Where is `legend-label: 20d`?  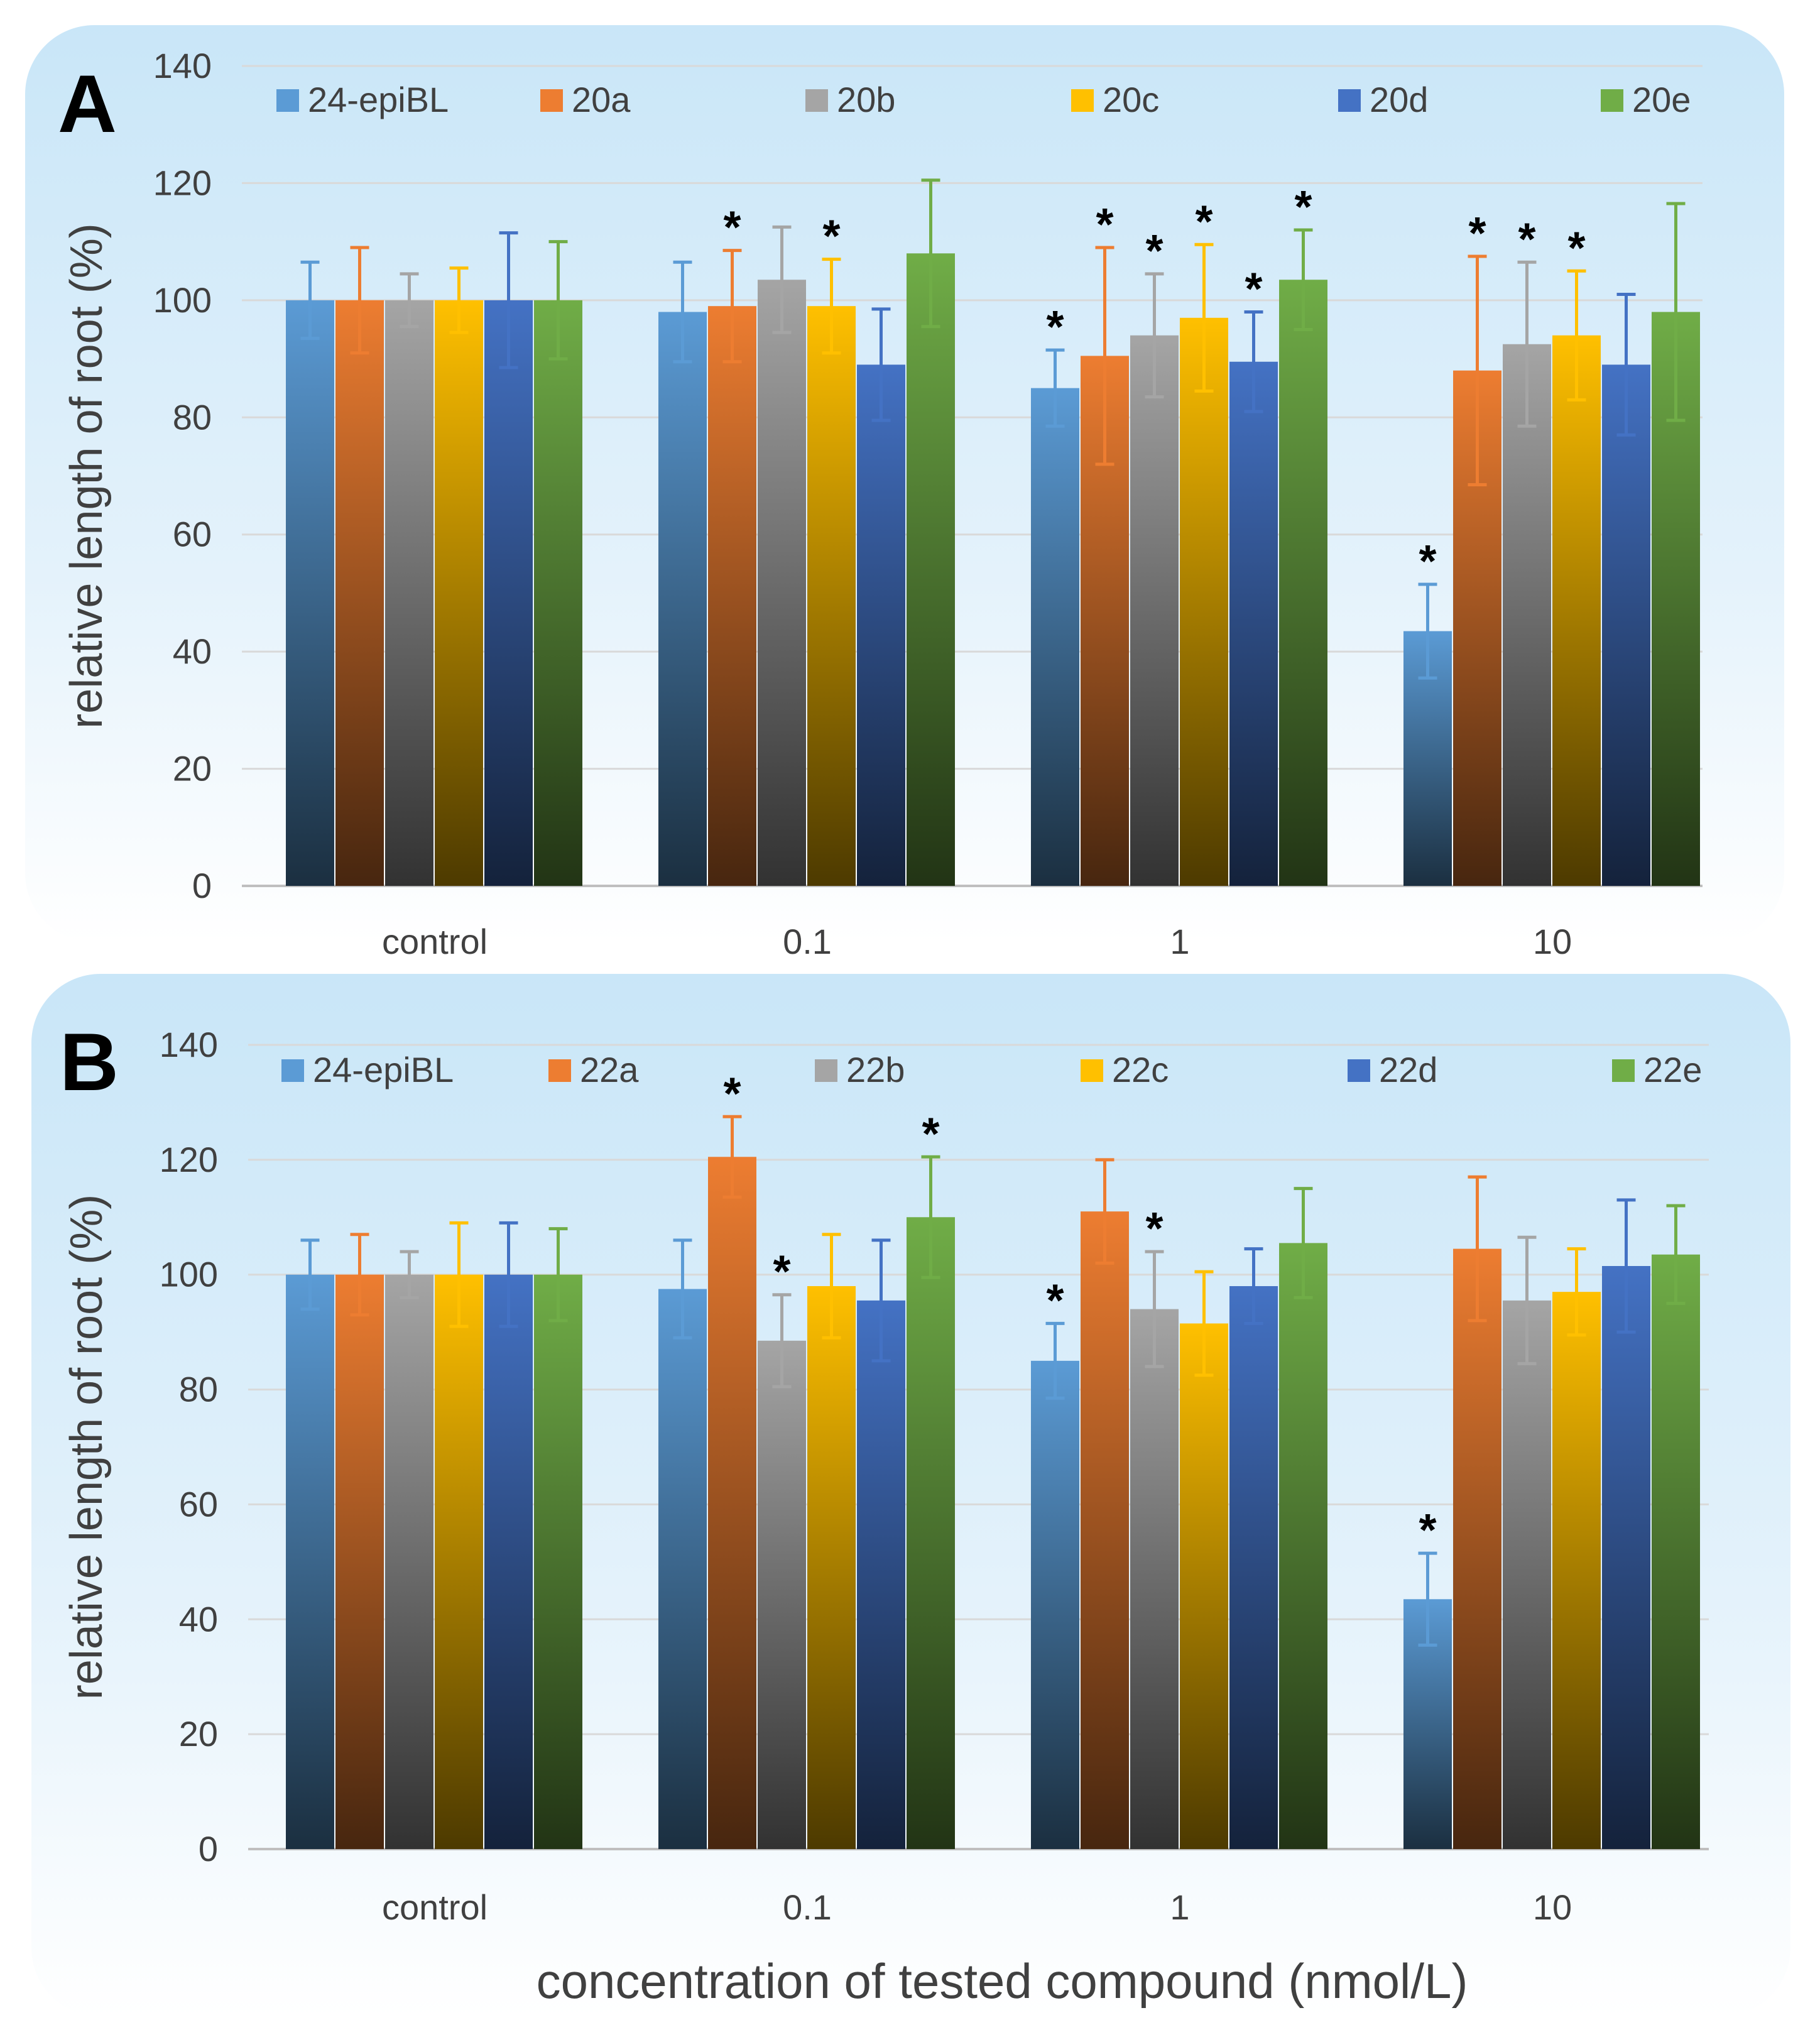
legend-label: 20d is located at coordinates (1399, 99).